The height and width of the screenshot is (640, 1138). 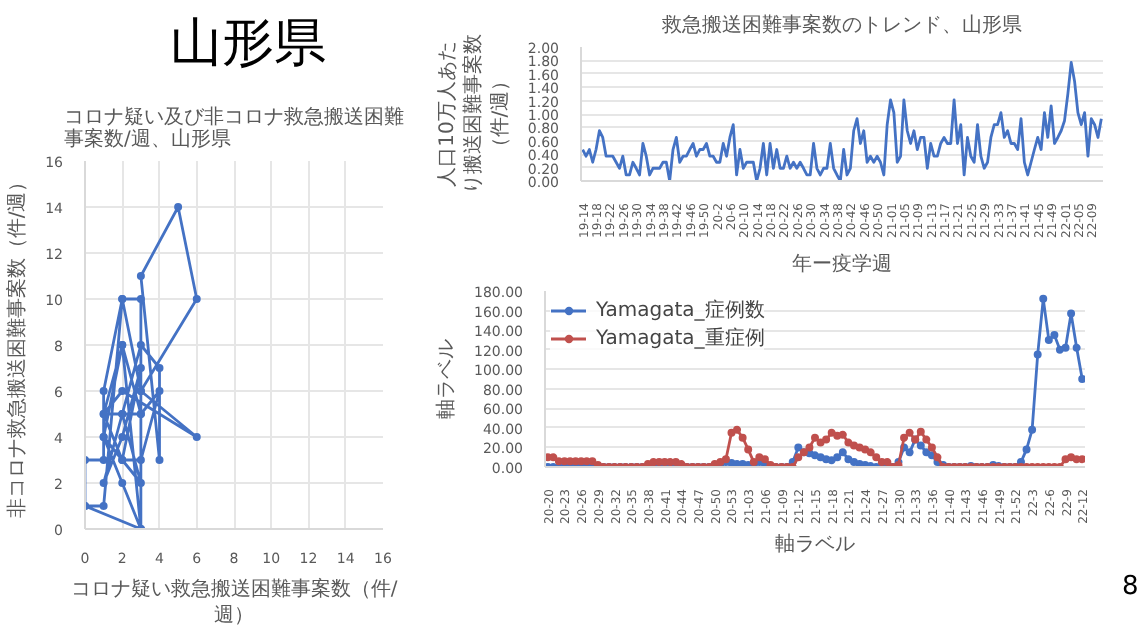 I want to click on x-axis-title: コロナ疑い救急搬送困難事案数（件/週）, so click(x=234, y=602).